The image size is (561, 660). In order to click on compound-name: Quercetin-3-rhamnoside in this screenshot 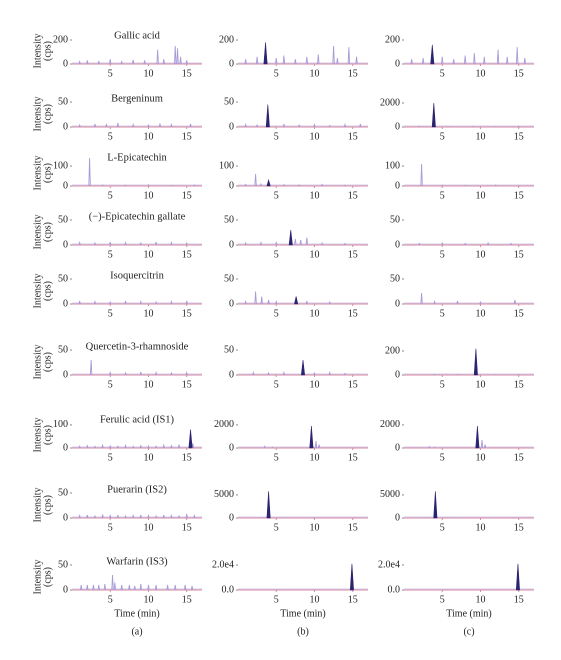, I will do `click(137, 346)`.